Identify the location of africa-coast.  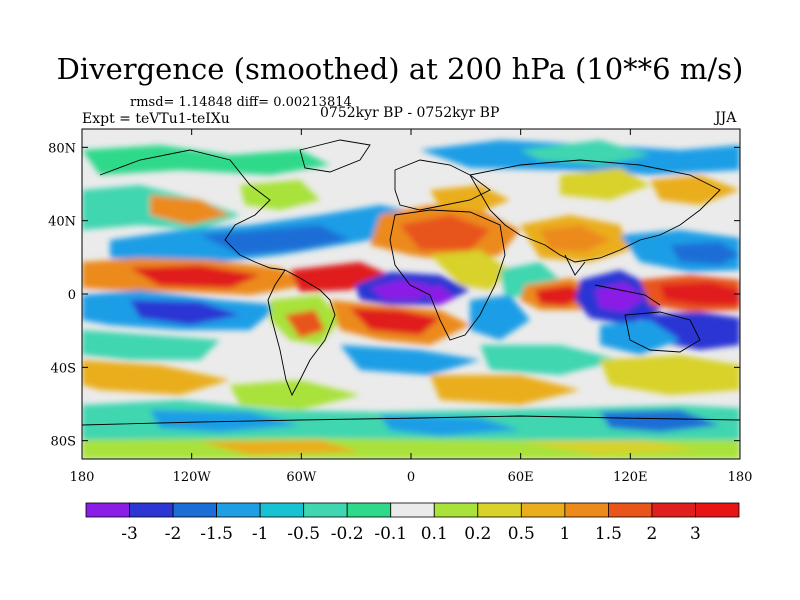
(447, 275).